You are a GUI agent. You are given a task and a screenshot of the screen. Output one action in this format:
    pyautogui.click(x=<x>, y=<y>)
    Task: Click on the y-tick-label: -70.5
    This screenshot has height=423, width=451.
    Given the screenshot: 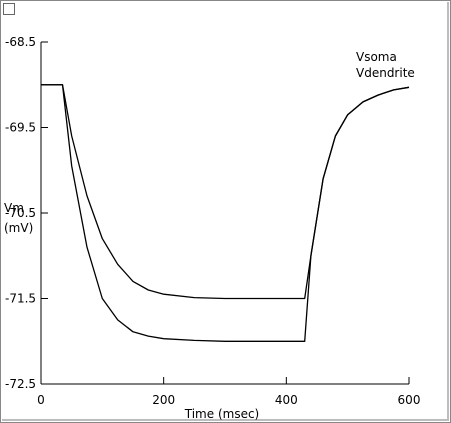 What is the action you would take?
    pyautogui.click(x=20, y=213)
    